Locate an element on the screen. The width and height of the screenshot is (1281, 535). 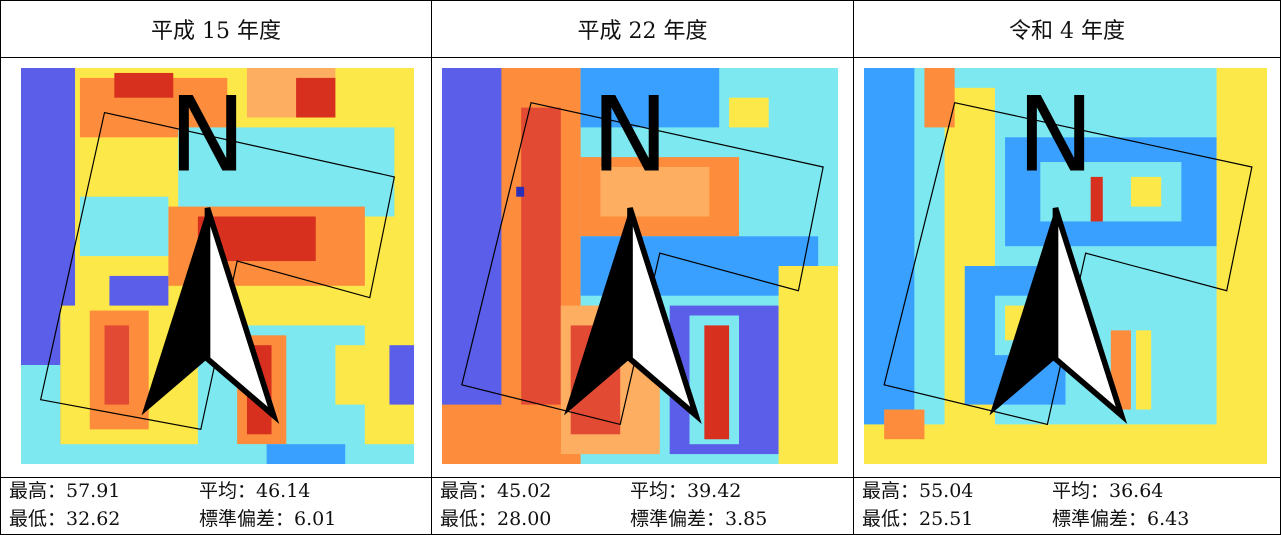
stat-min: 最低：28.00 is located at coordinates (496, 518).